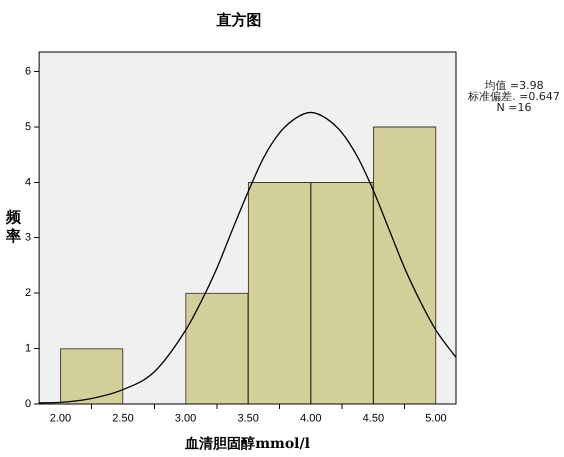  Describe the element at coordinates (514, 107) in the screenshot. I see `text: N =16` at that location.